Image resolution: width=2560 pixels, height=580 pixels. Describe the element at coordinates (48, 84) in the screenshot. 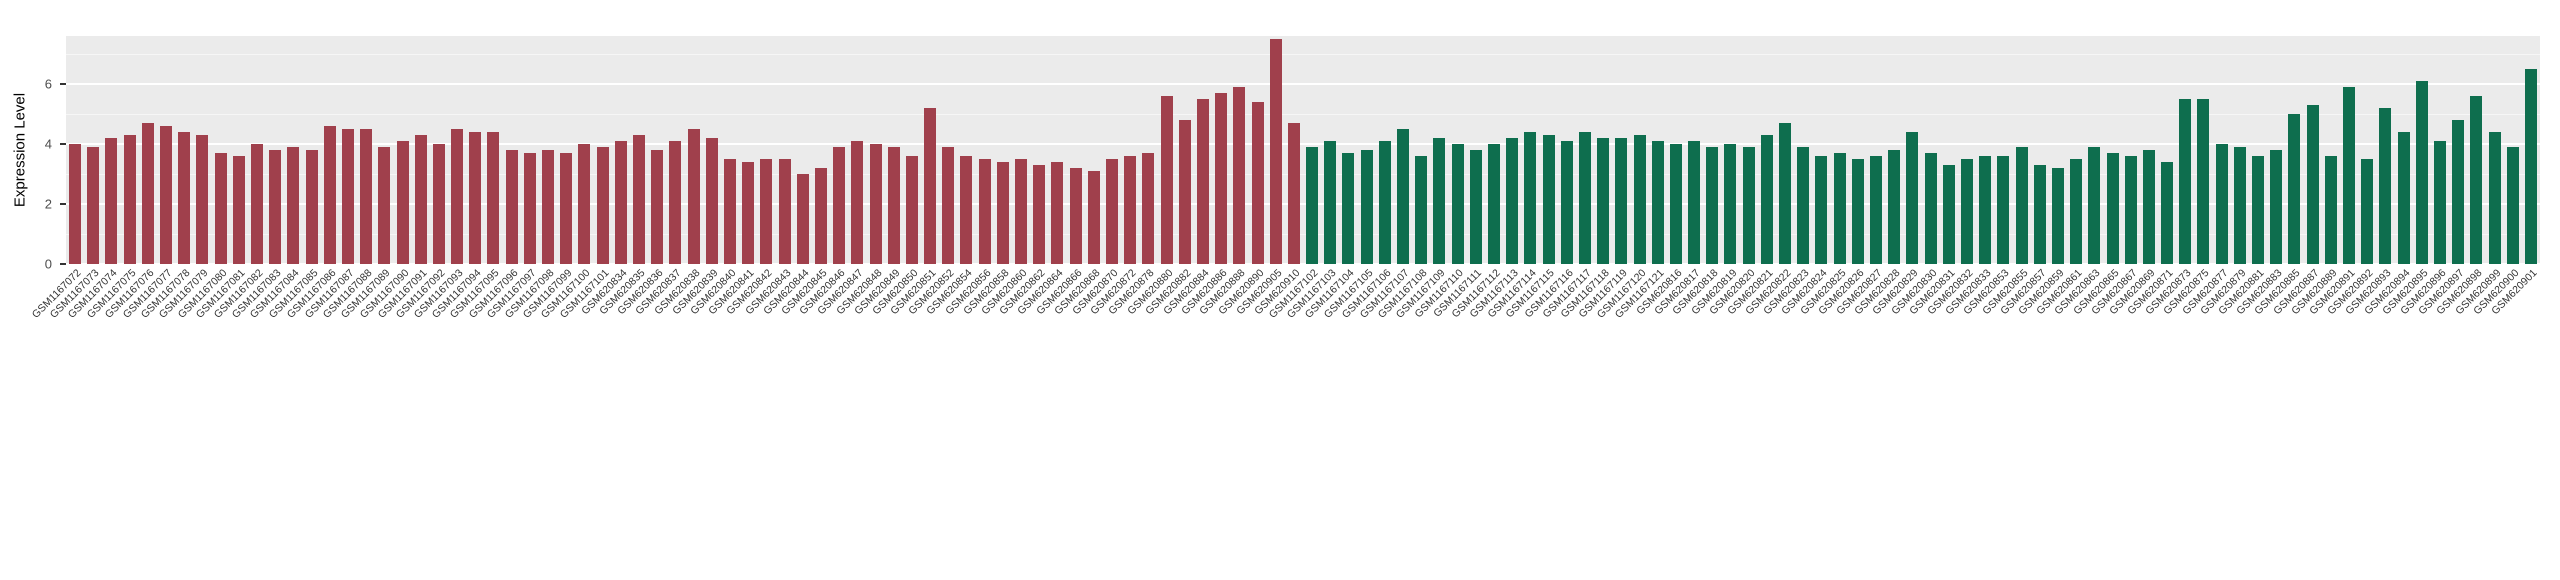

I see `y-tick-label: 6` at that location.